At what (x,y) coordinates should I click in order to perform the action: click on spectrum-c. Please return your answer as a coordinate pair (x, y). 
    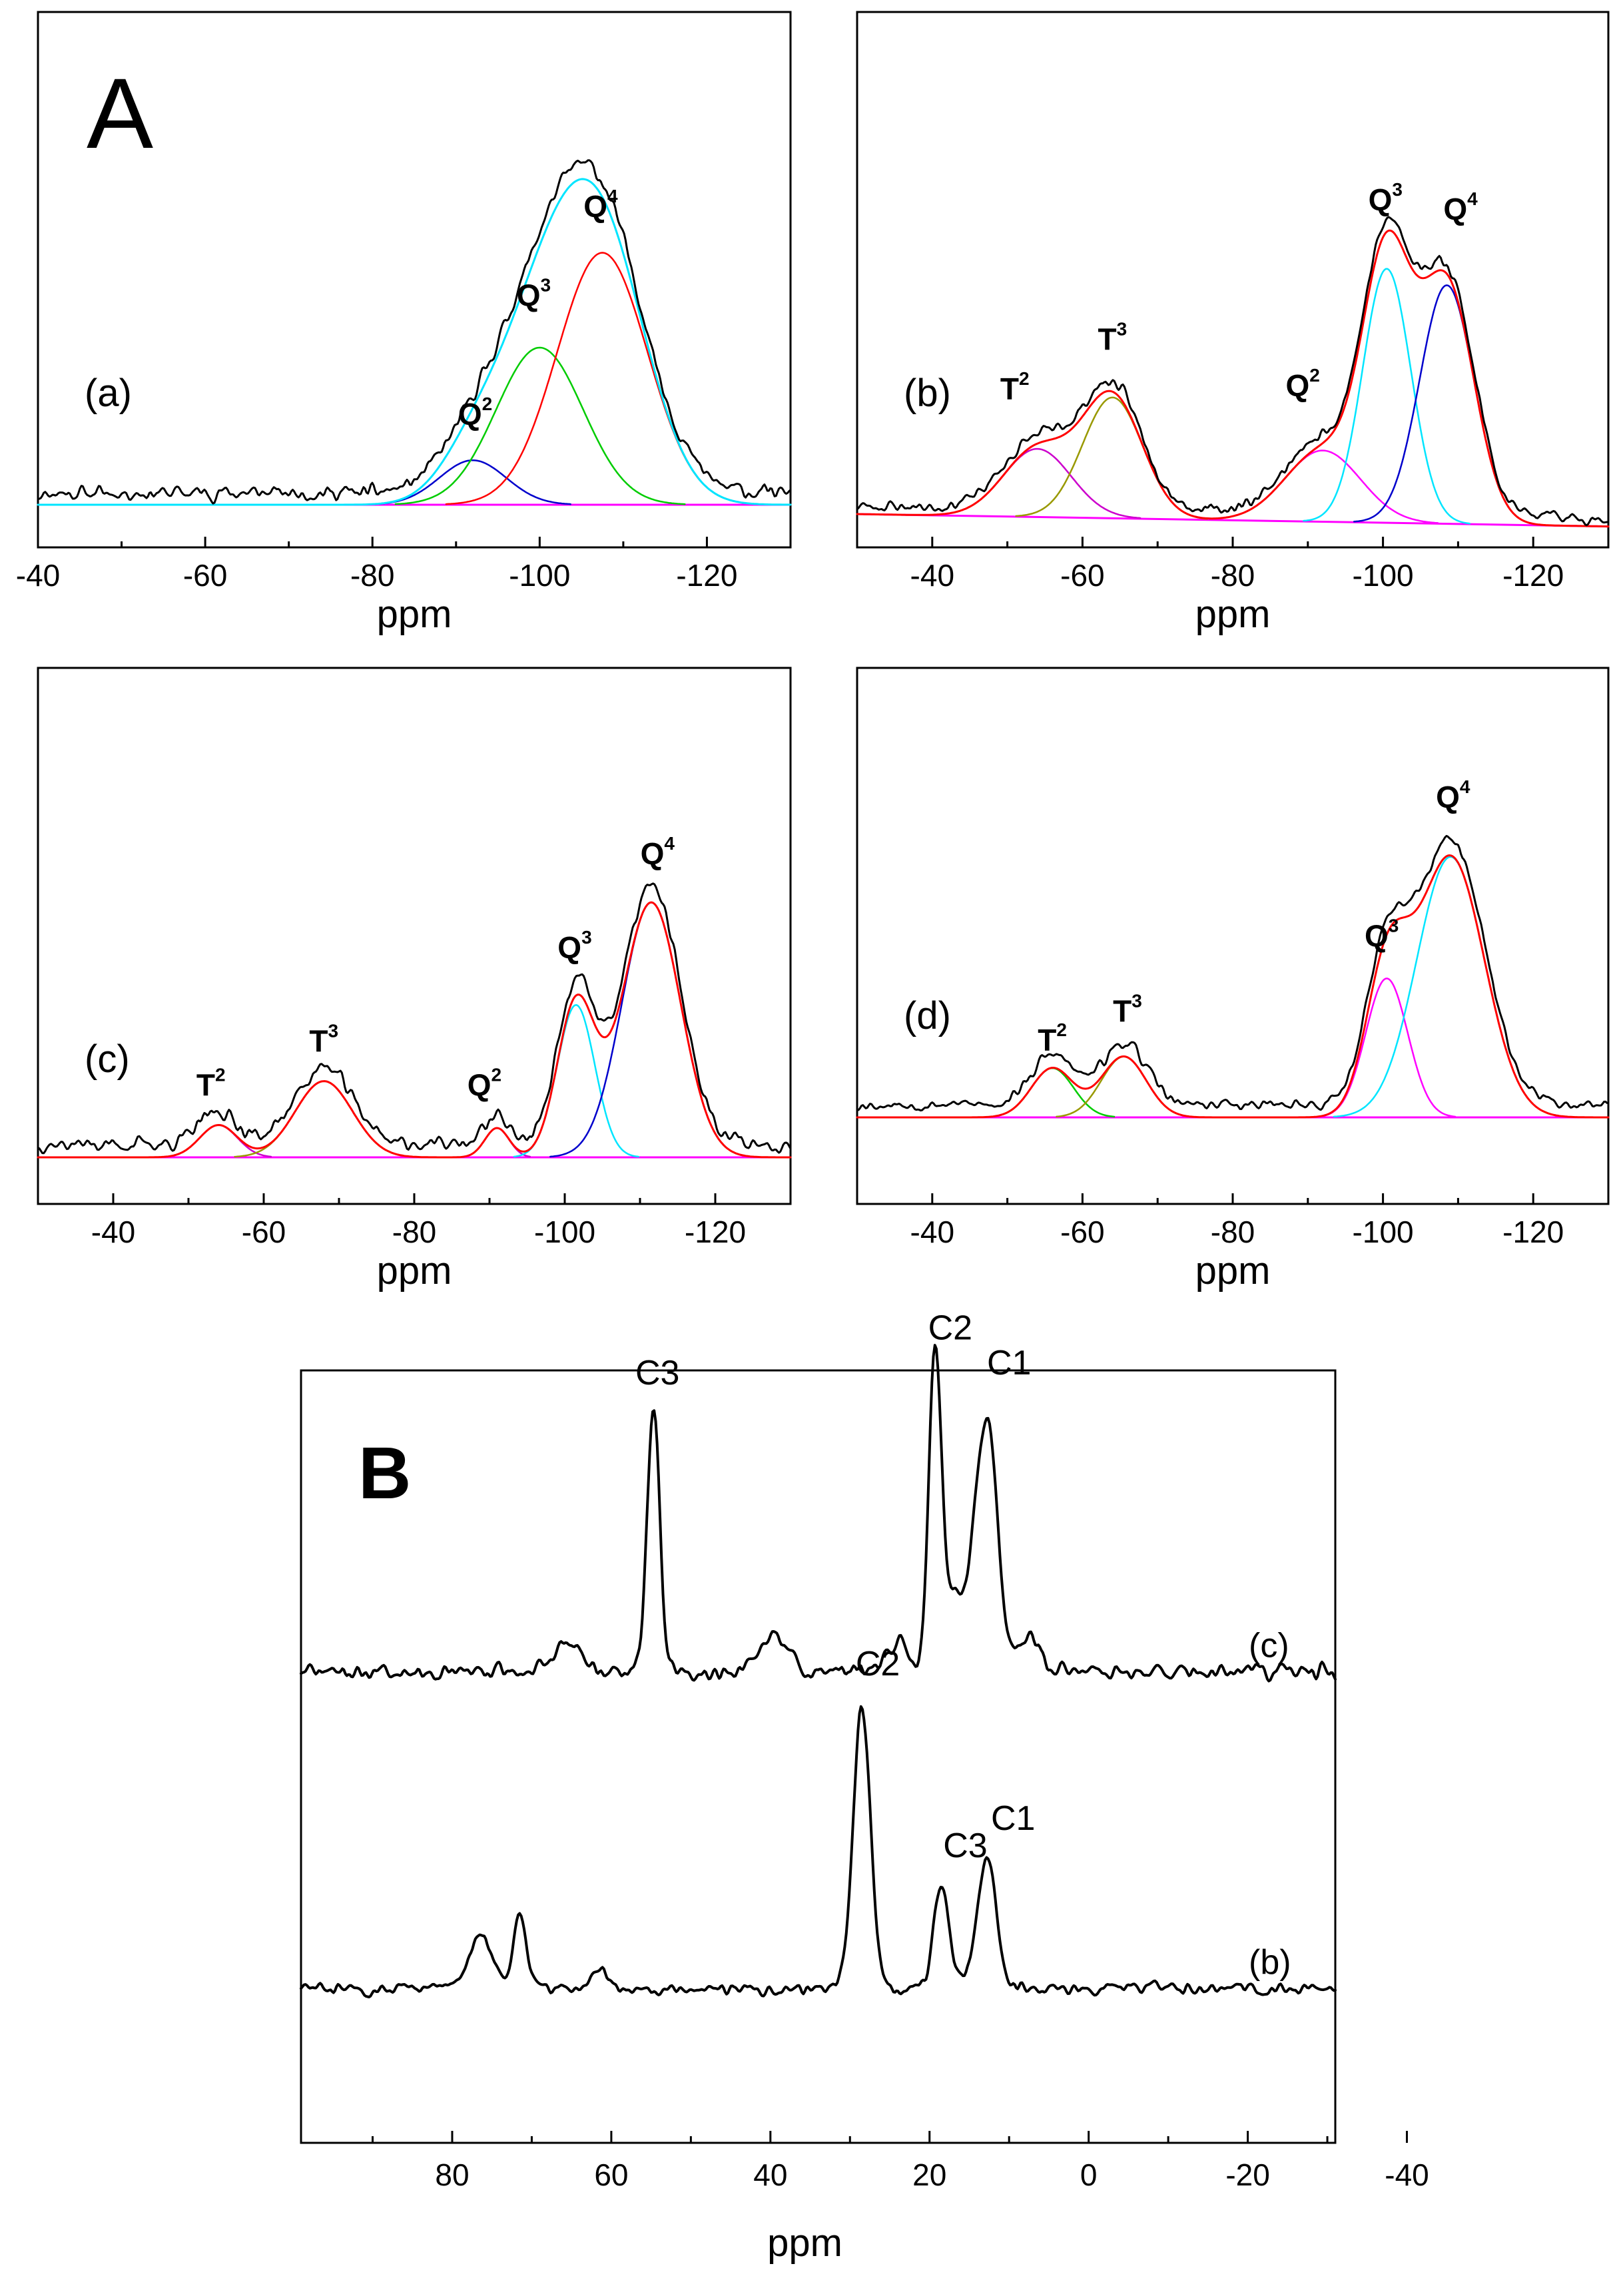
    Looking at the image, I should click on (818, 1513).